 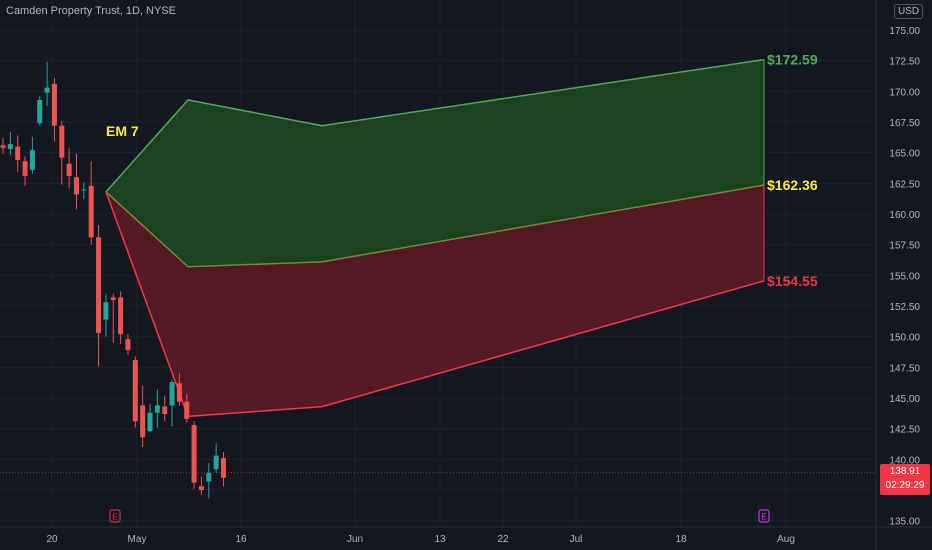 What do you see at coordinates (576, 539) in the screenshot?
I see `x-tick-label: Jul` at bounding box center [576, 539].